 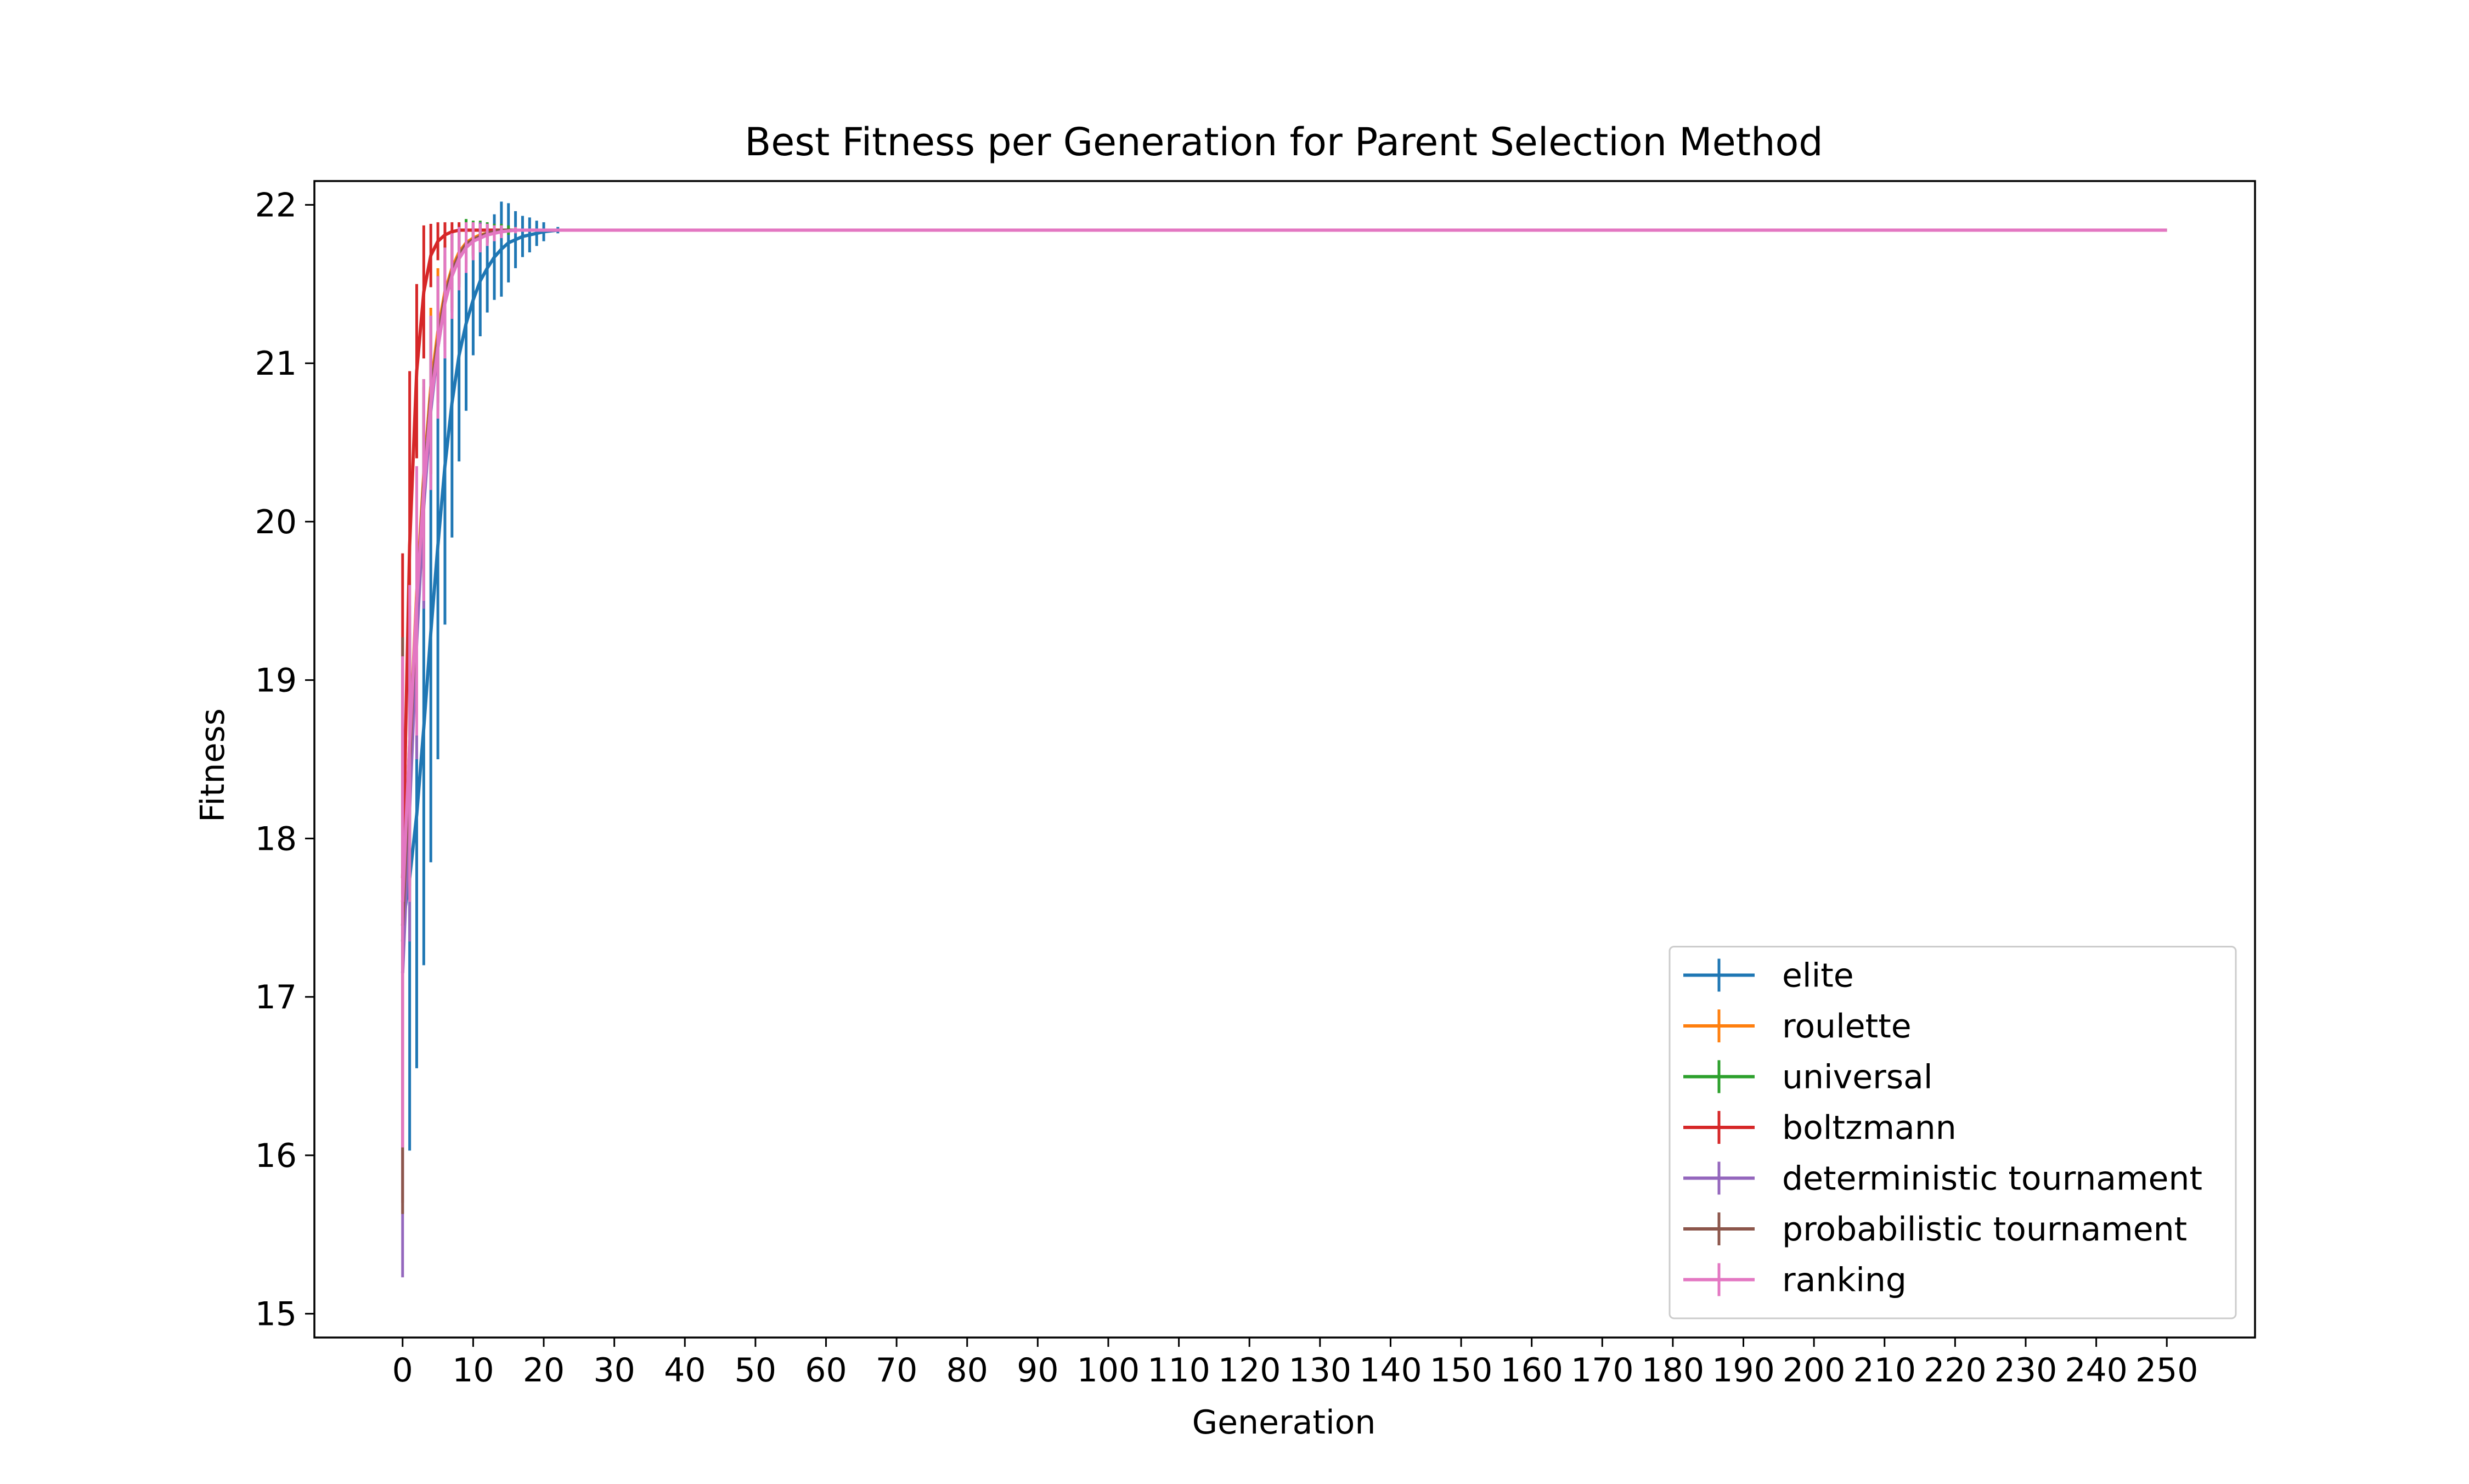 What do you see at coordinates (1818, 976) in the screenshot?
I see `legend-label: elite` at bounding box center [1818, 976].